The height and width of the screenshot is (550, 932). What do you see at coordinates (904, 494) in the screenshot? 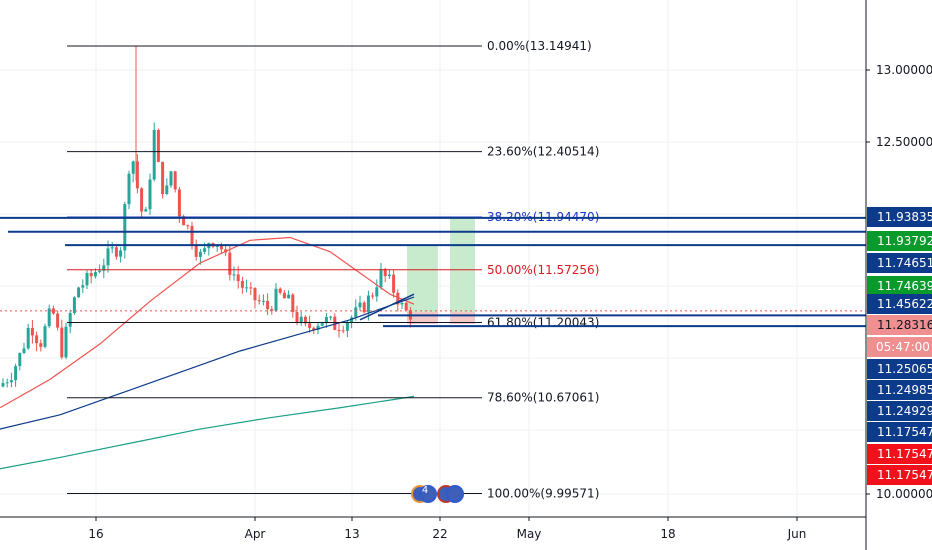
I see `y-tick-label: 10.00000` at bounding box center [904, 494].